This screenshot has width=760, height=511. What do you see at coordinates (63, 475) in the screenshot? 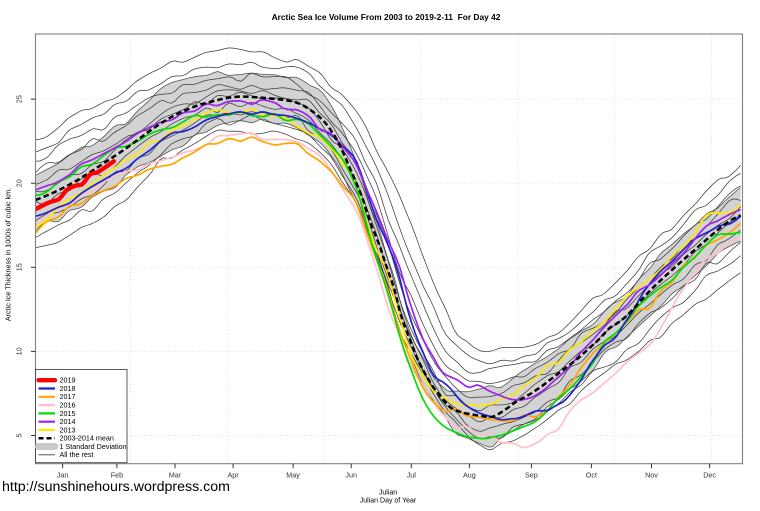
I see `svg-text: Jan` at bounding box center [63, 475].